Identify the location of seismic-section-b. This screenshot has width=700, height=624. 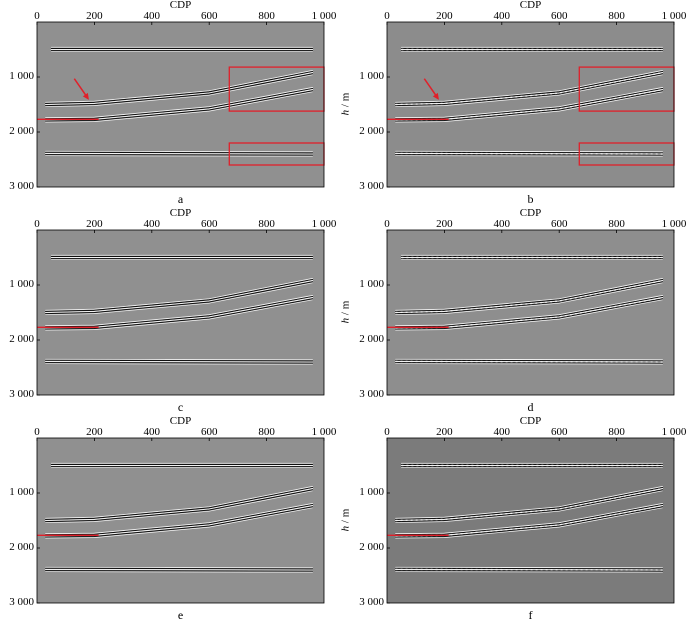
(530, 104).